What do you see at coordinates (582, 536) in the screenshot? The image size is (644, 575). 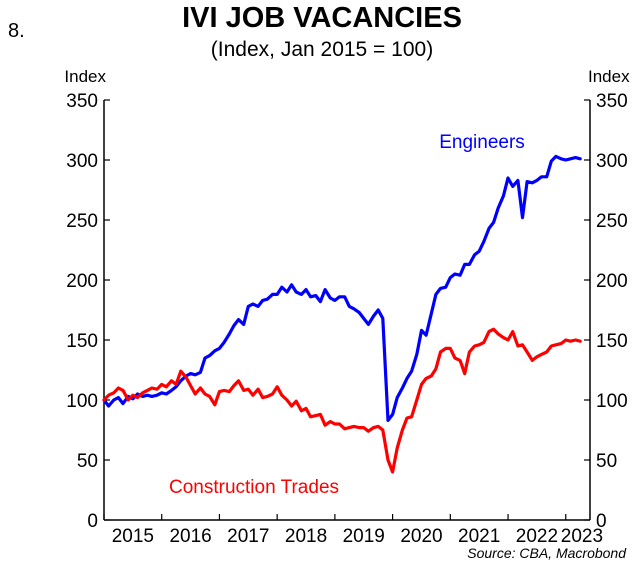 I see `x-tick-label: 2023` at bounding box center [582, 536].